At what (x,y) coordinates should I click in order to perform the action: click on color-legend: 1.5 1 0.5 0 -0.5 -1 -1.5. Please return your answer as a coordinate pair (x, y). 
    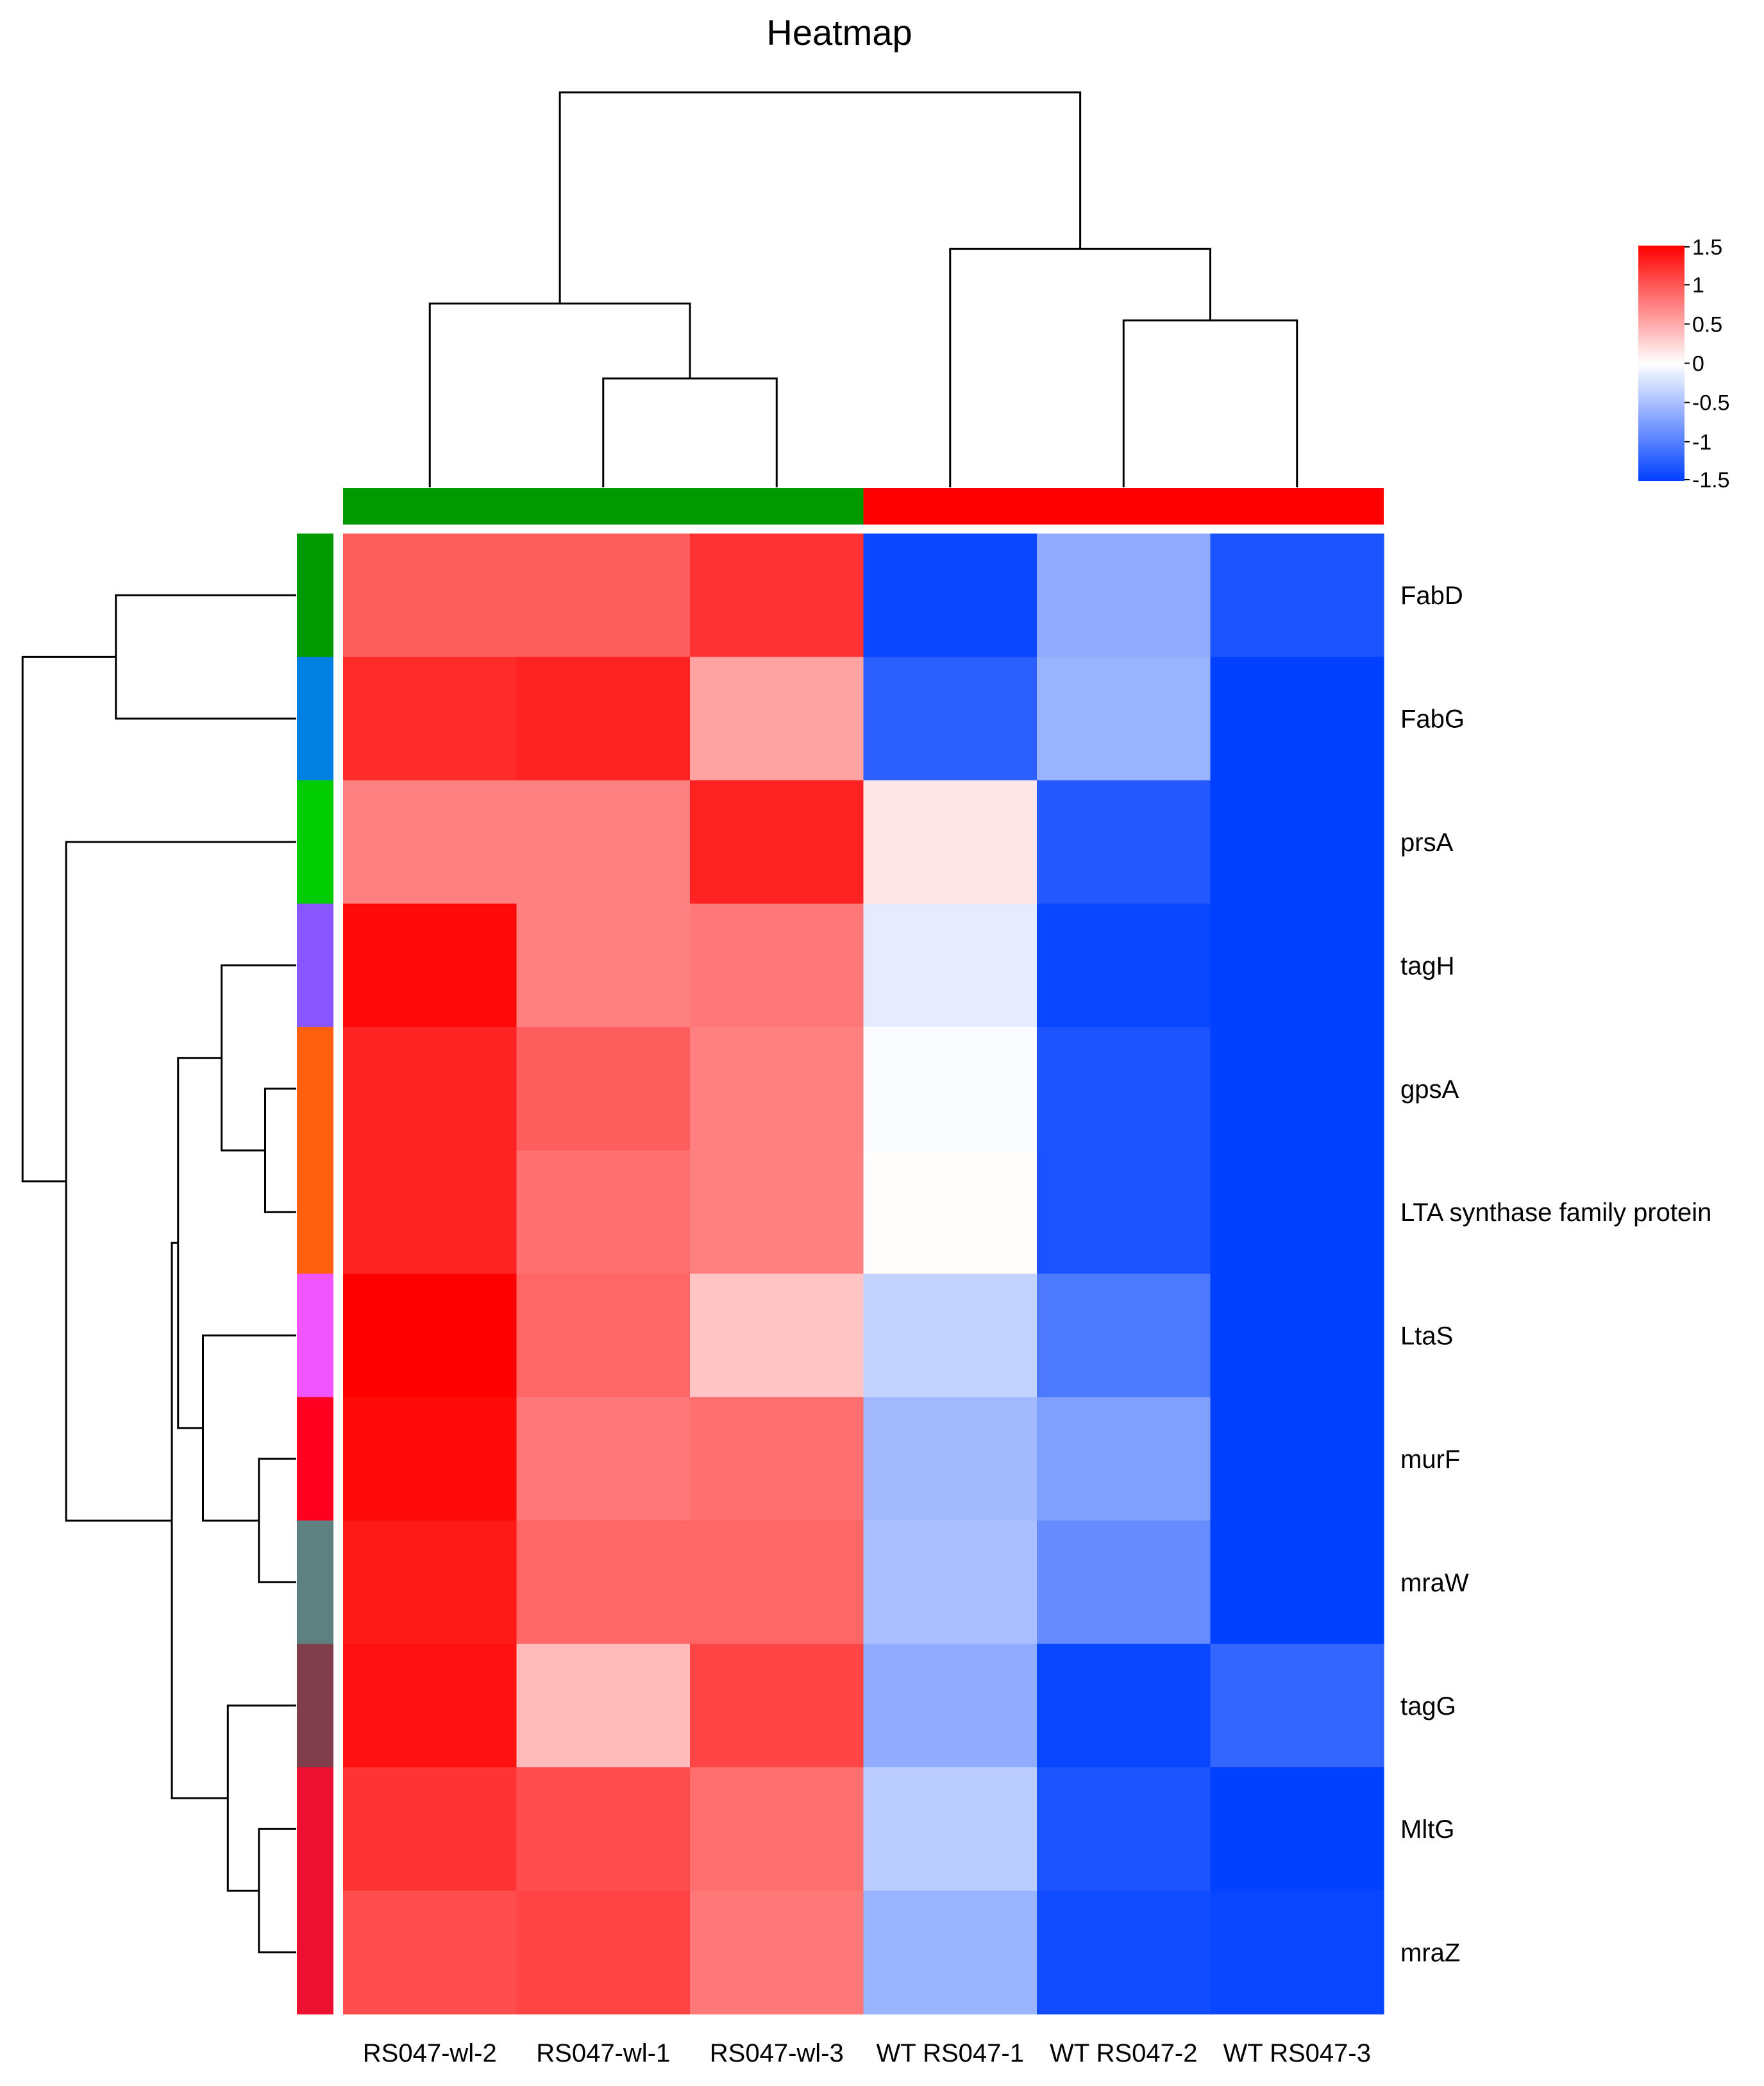
    Looking at the image, I should click on (1684, 363).